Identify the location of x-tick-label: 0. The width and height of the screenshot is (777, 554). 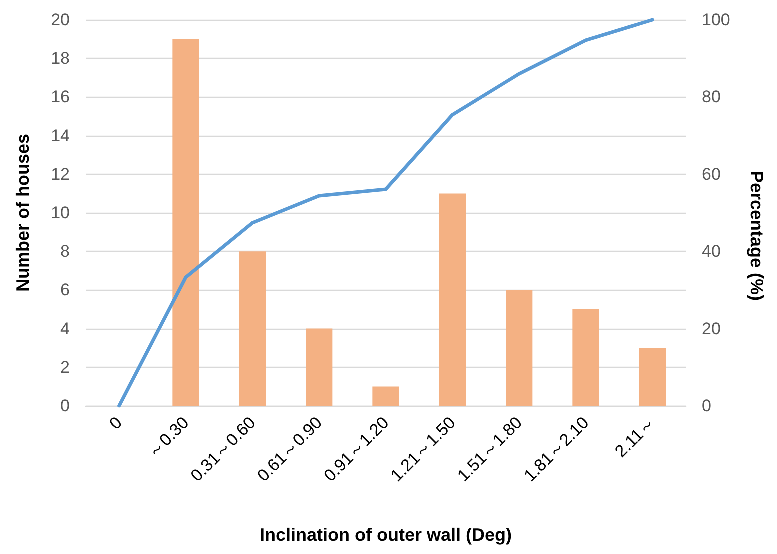
(116, 423).